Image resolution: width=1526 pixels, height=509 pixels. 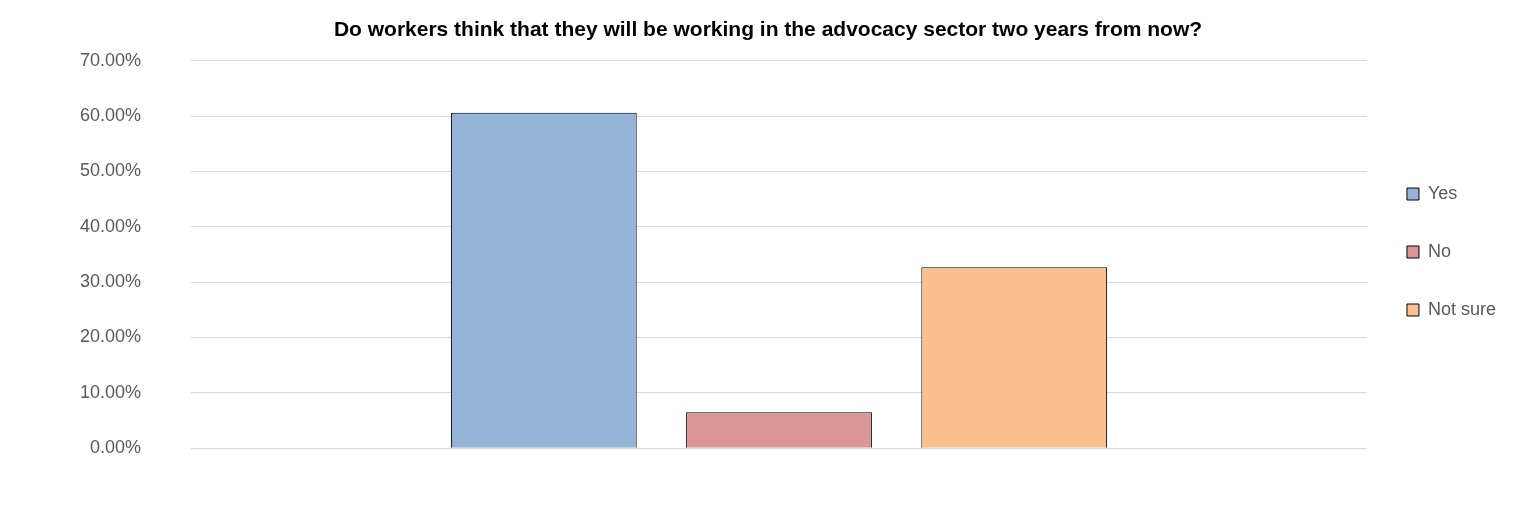 What do you see at coordinates (110, 225) in the screenshot?
I see `y-tick-label: 40.00%` at bounding box center [110, 225].